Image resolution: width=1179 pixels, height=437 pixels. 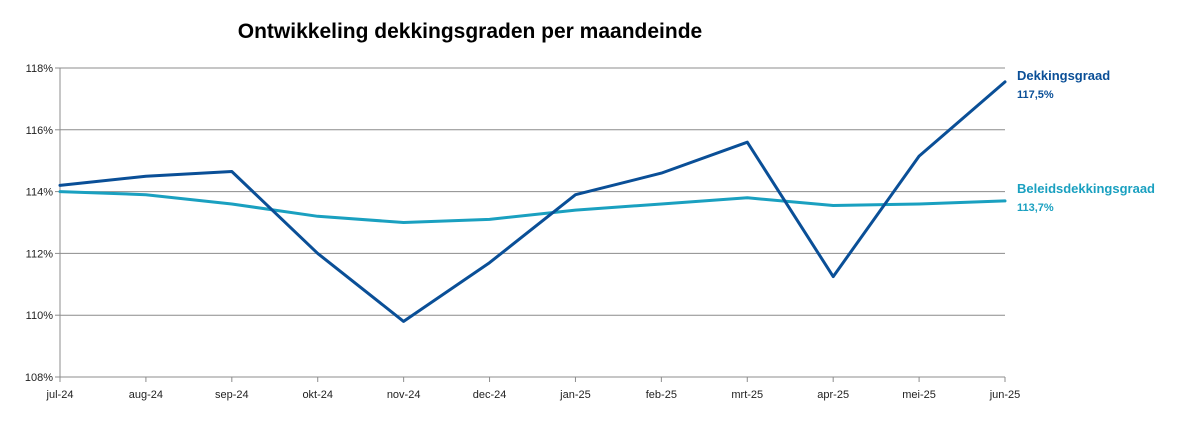 I want to click on y-tick-label: 110%, so click(x=40, y=316).